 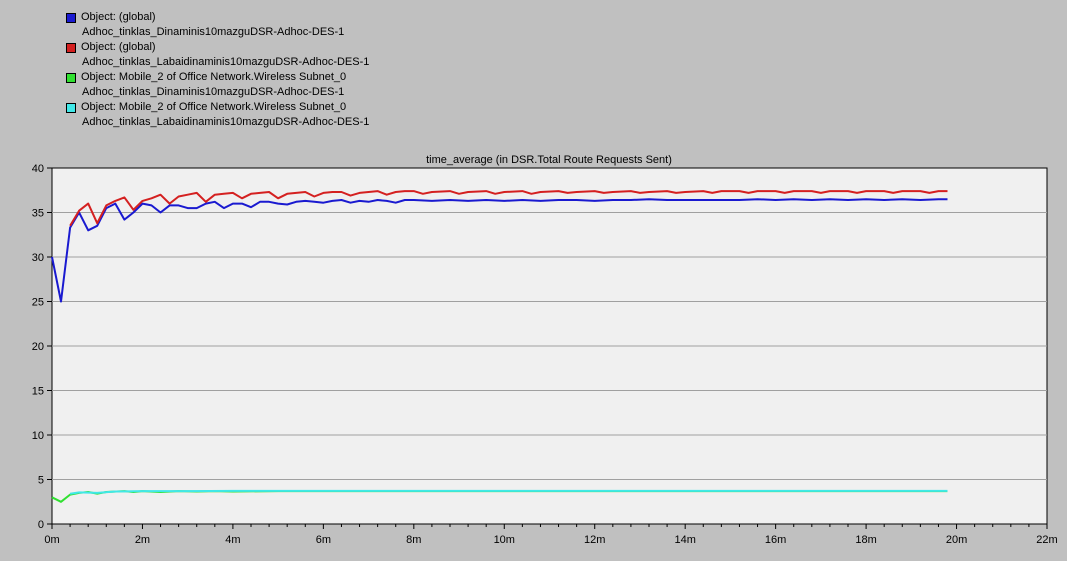 I want to click on x-tick-label: 2m, so click(x=142, y=540).